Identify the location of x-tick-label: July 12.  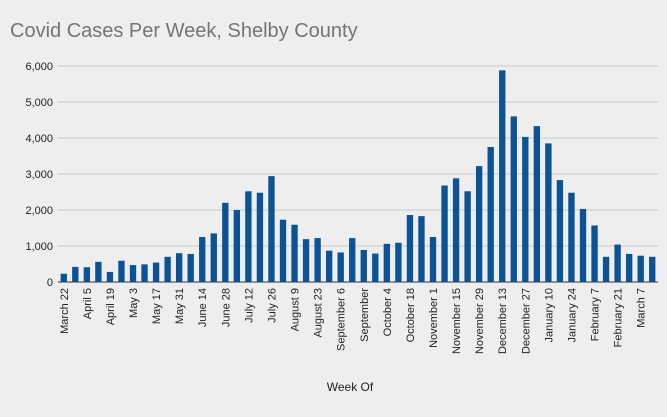
(249, 305).